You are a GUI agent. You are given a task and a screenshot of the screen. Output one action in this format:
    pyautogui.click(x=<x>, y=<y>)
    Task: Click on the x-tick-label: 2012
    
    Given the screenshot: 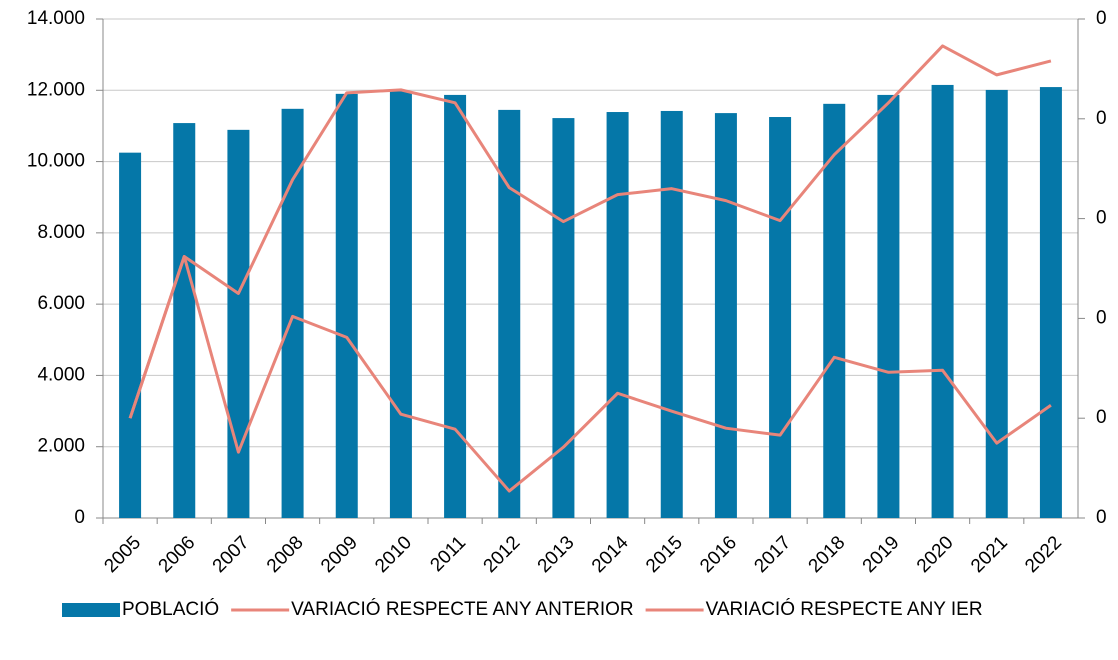 What is the action you would take?
    pyautogui.click(x=502, y=554)
    